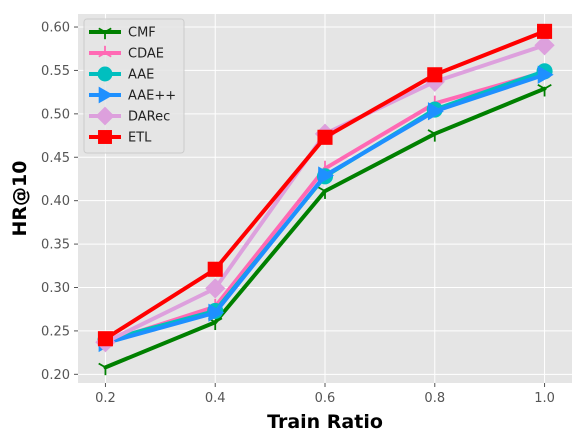 This screenshot has width=585, height=442. What do you see at coordinates (141, 75) in the screenshot?
I see `legend-label: AAE` at bounding box center [141, 75].